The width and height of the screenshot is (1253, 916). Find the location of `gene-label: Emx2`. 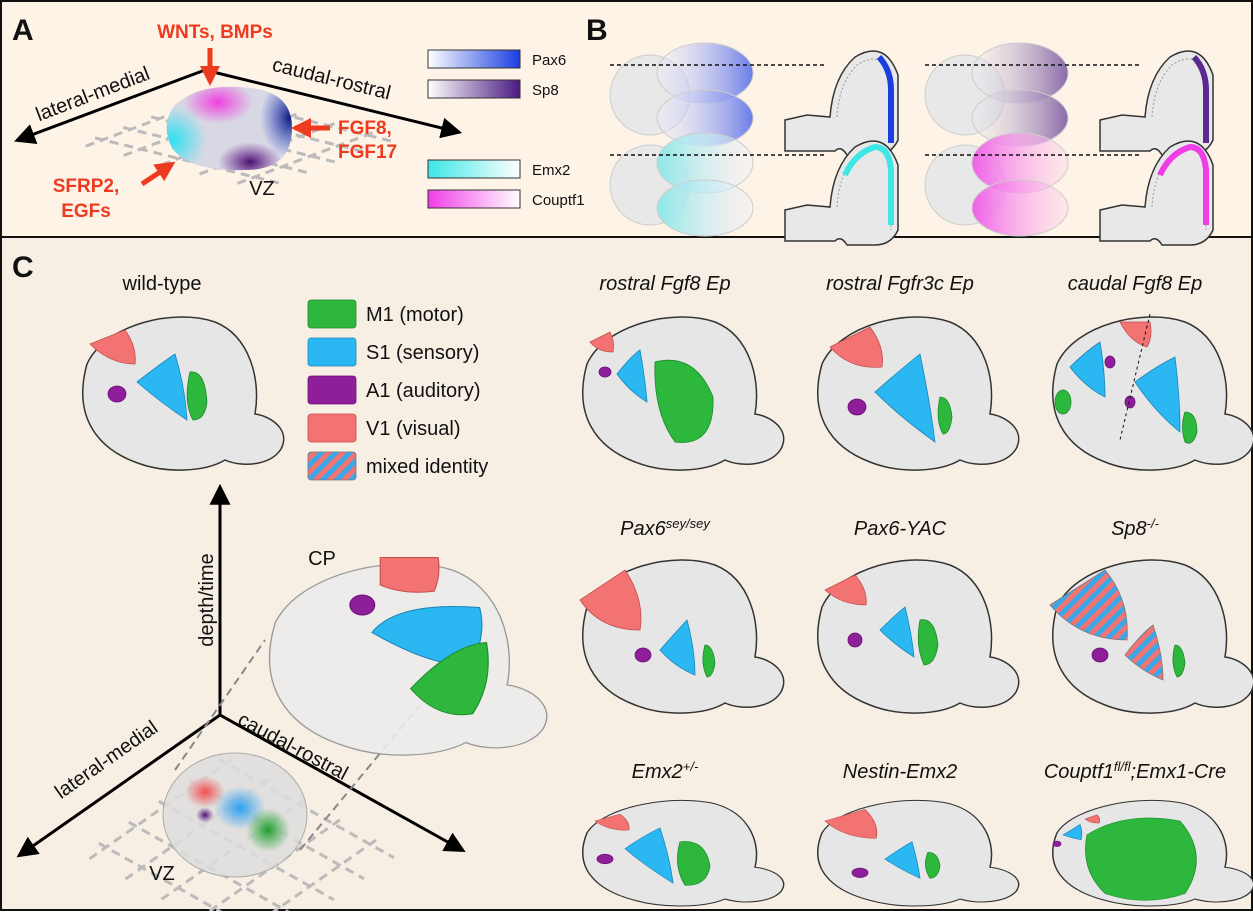

gene-label: Emx2 is located at coordinates (551, 170).